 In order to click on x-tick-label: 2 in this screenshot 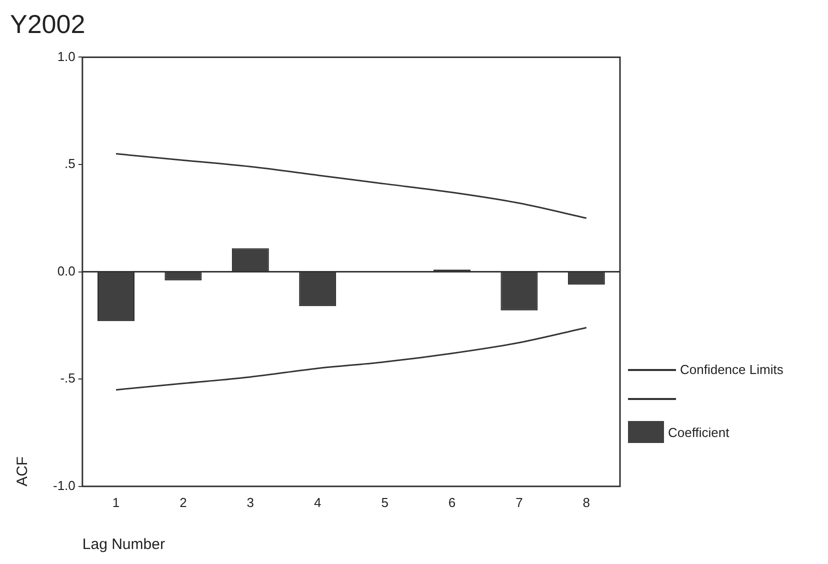, I will do `click(183, 502)`.